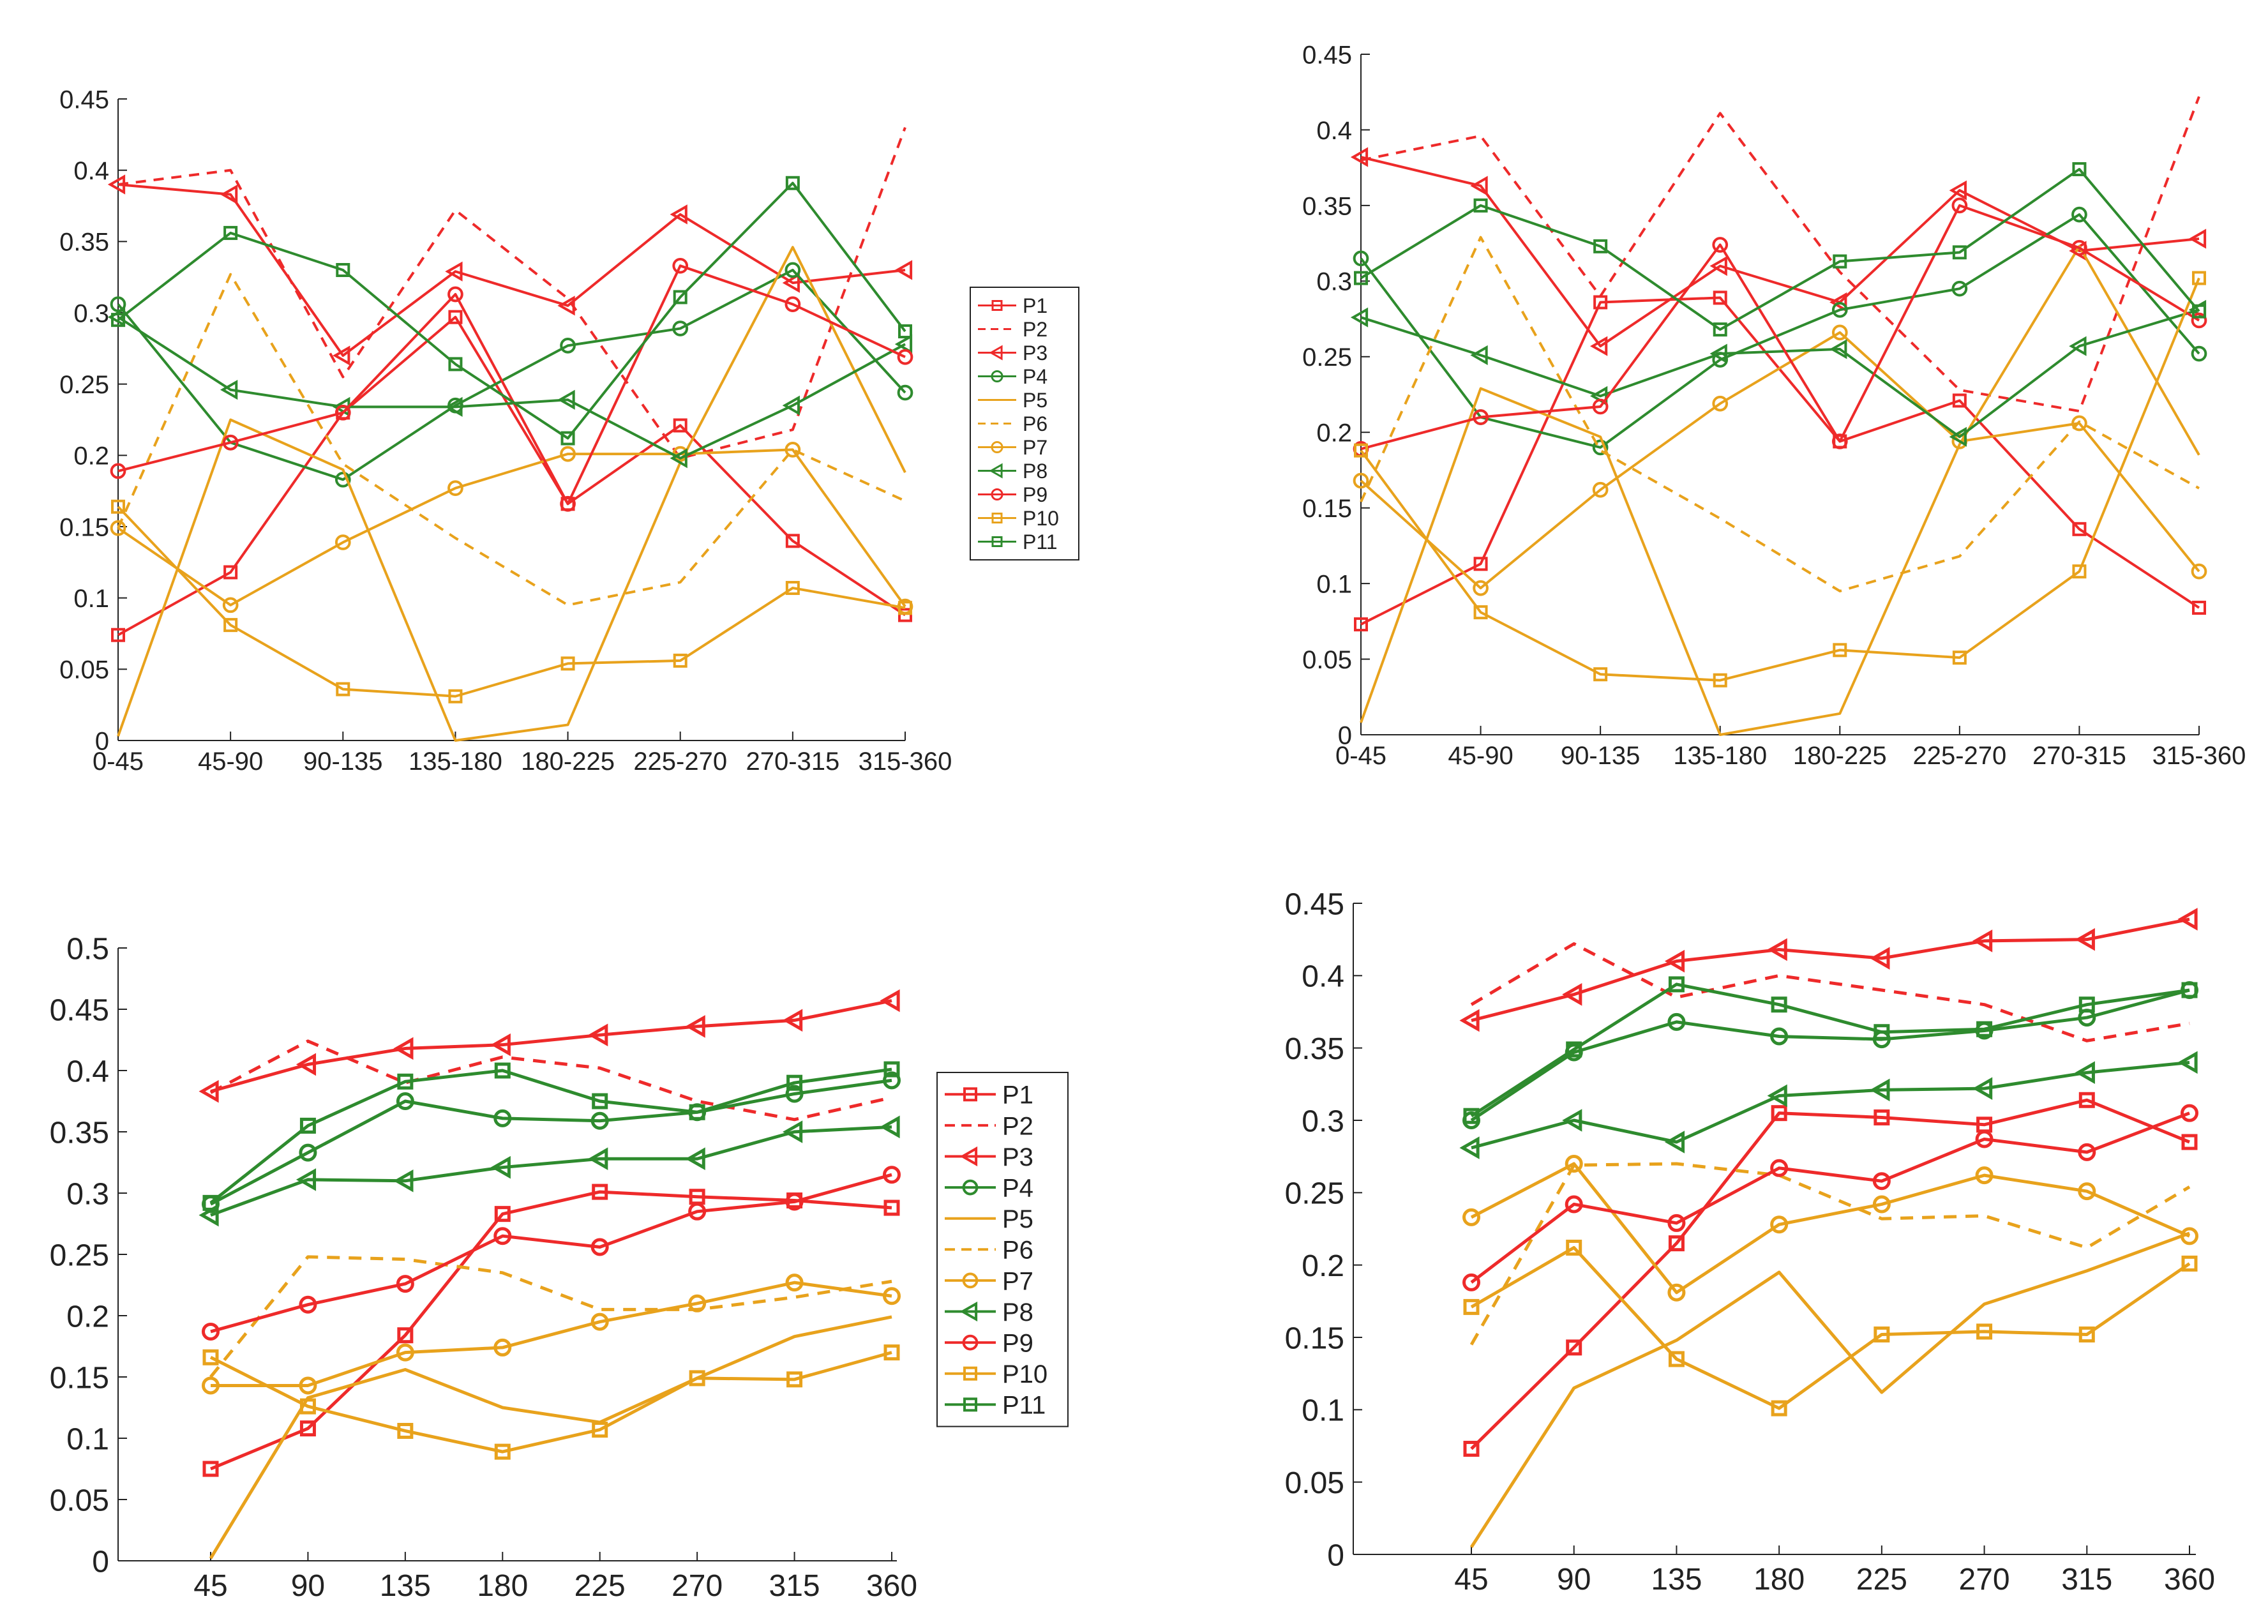  What do you see at coordinates (101, 1562) in the screenshot?
I see `y-tick-label: 0` at bounding box center [101, 1562].